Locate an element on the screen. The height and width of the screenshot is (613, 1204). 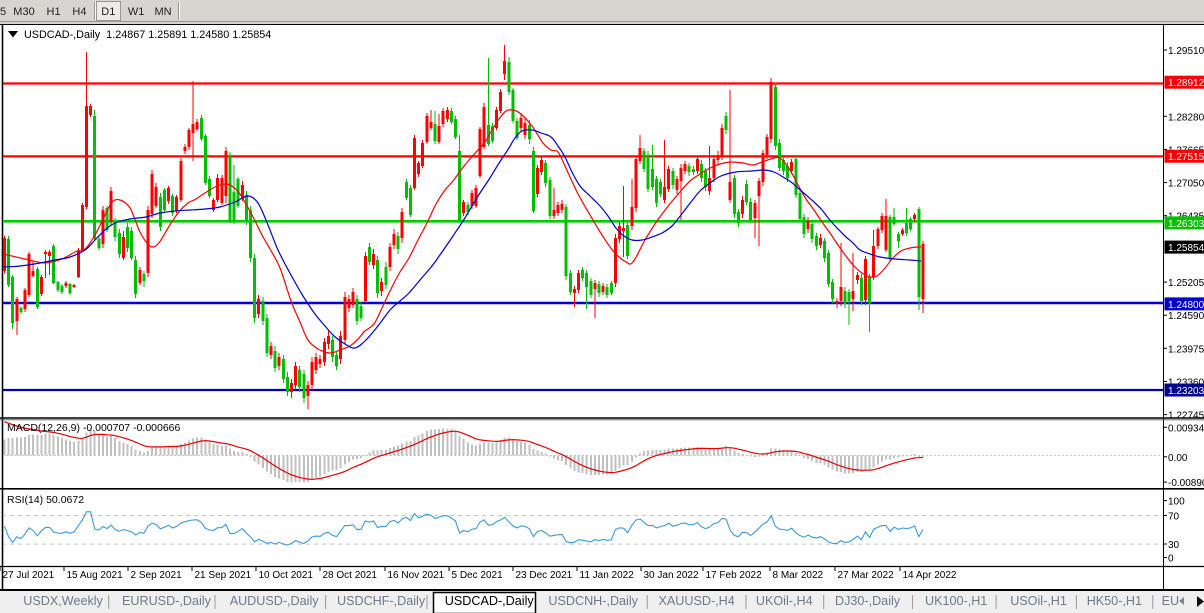
svg-text: H1 is located at coordinates (54, 12).